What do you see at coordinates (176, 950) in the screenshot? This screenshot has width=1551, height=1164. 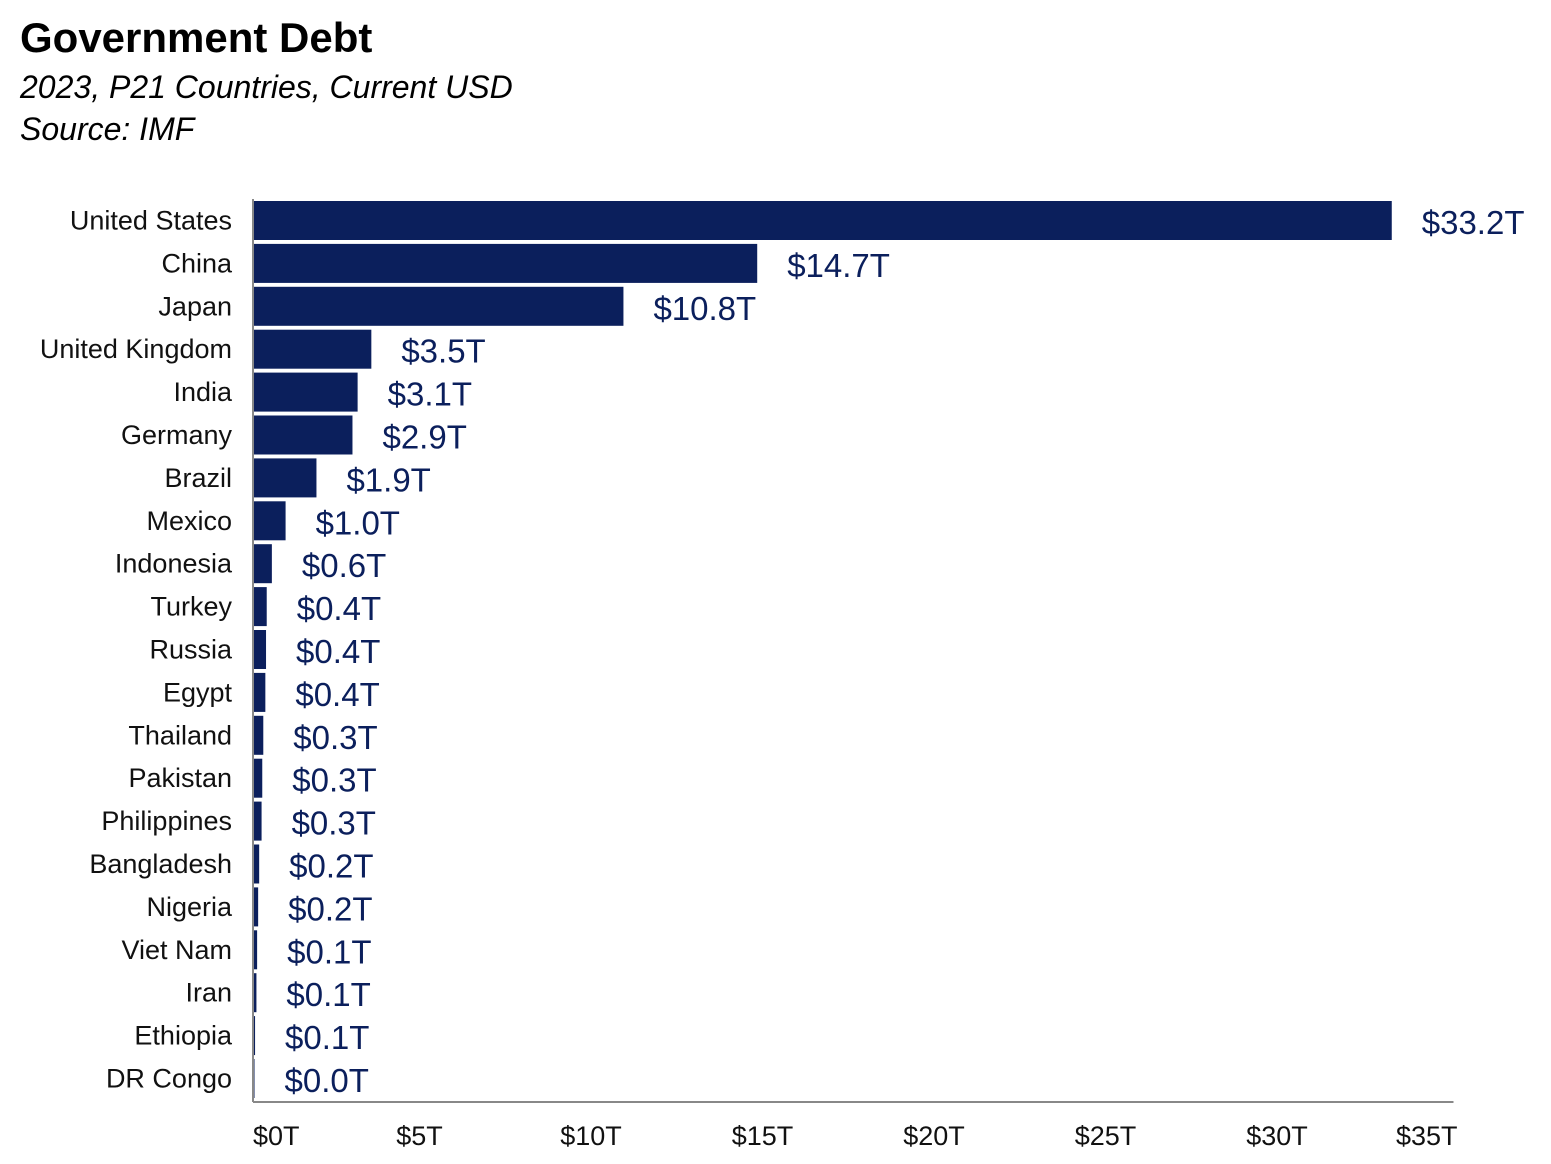 I see `category-label: Viet Nam` at bounding box center [176, 950].